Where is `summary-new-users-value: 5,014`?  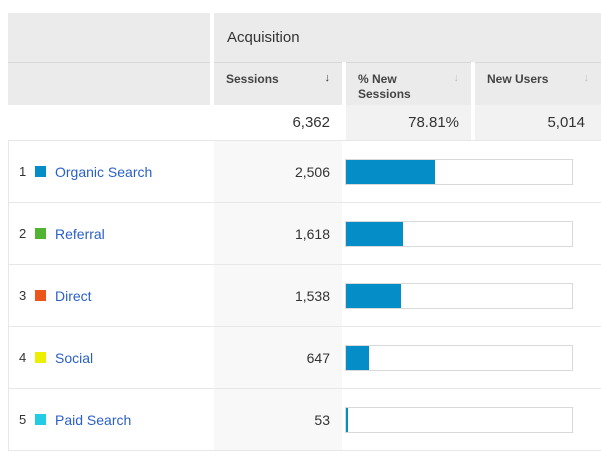
summary-new-users-value: 5,014 is located at coordinates (538, 122).